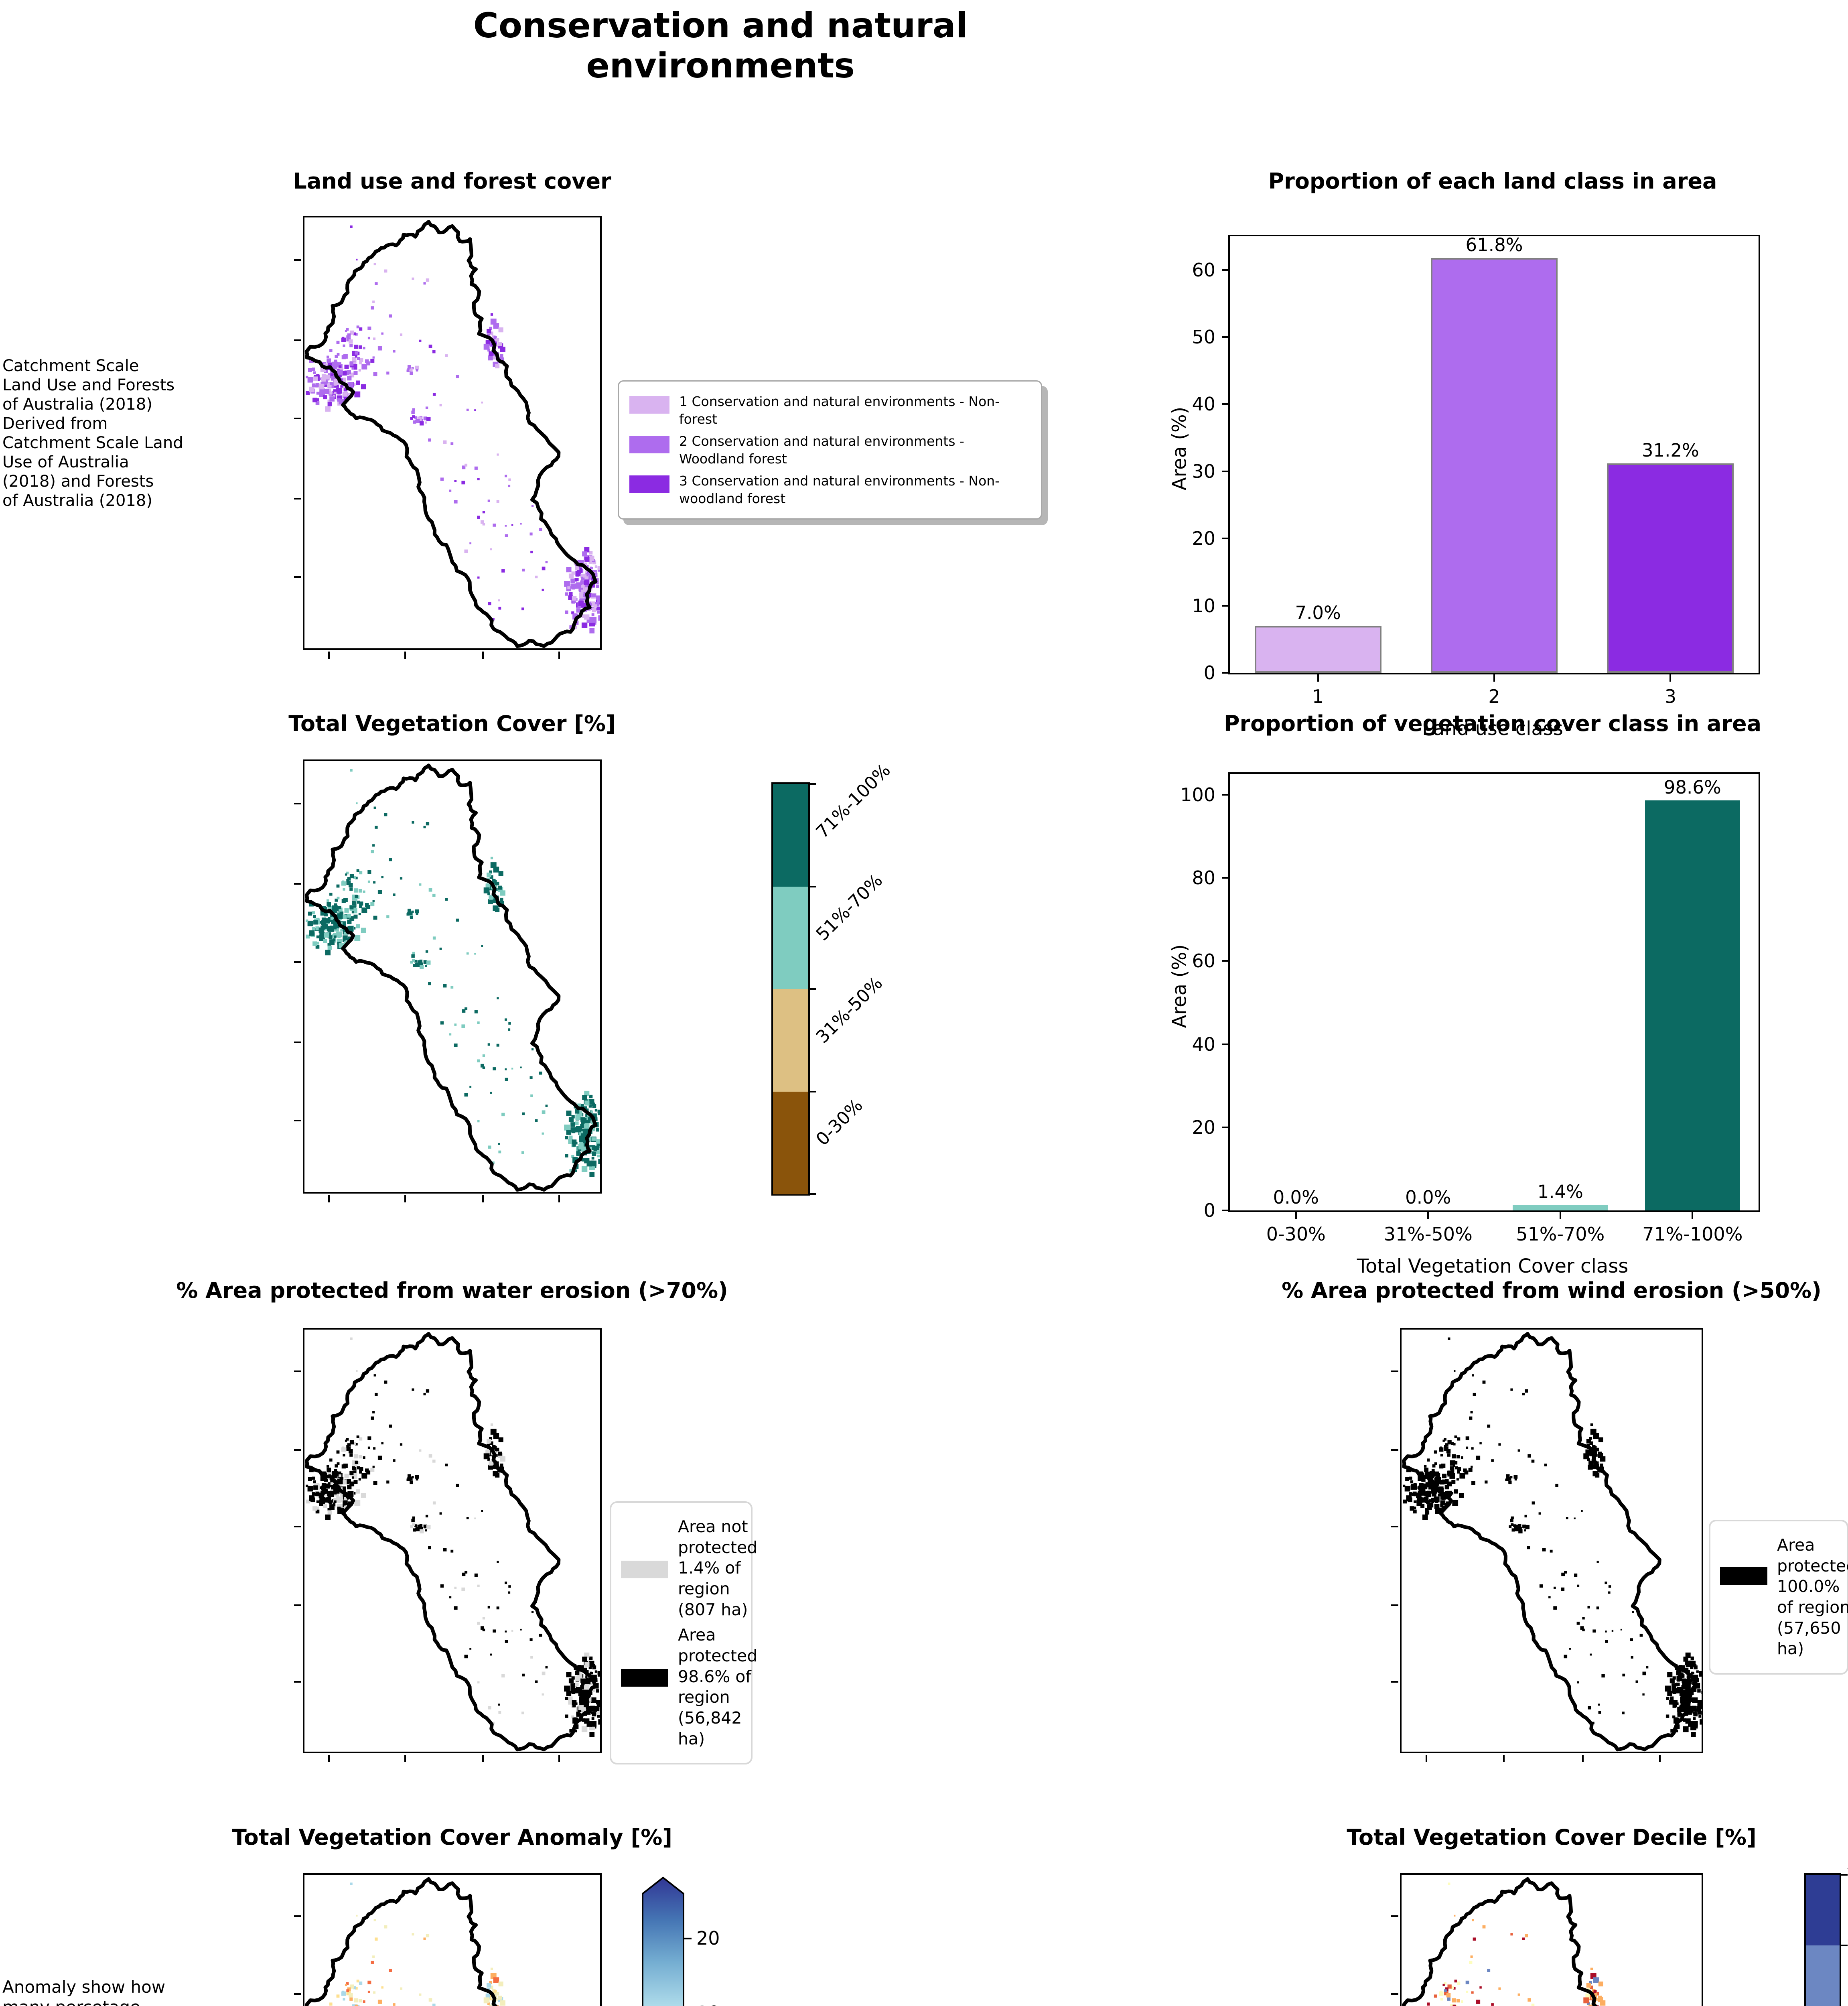 The height and width of the screenshot is (2006, 1848). What do you see at coordinates (1560, 1234) in the screenshot?
I see `x-axis-tick-label: 51%-70%` at bounding box center [1560, 1234].